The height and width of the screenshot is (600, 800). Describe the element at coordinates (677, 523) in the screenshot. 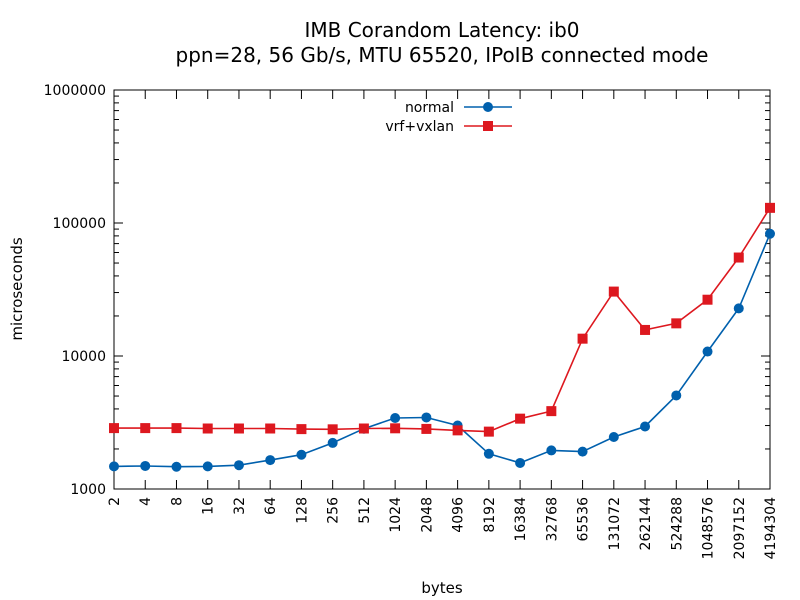

I see `x-tick-label: 524288` at that location.